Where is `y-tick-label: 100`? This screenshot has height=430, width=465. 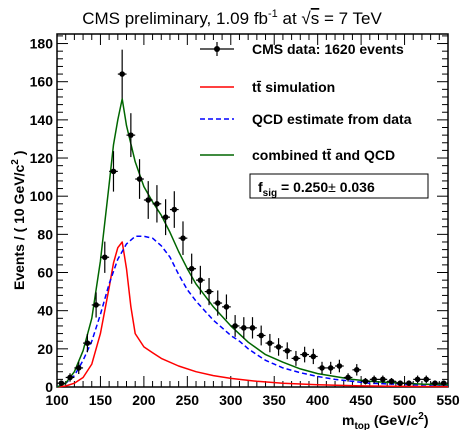 y-tick-label: 100 is located at coordinates (42, 196).